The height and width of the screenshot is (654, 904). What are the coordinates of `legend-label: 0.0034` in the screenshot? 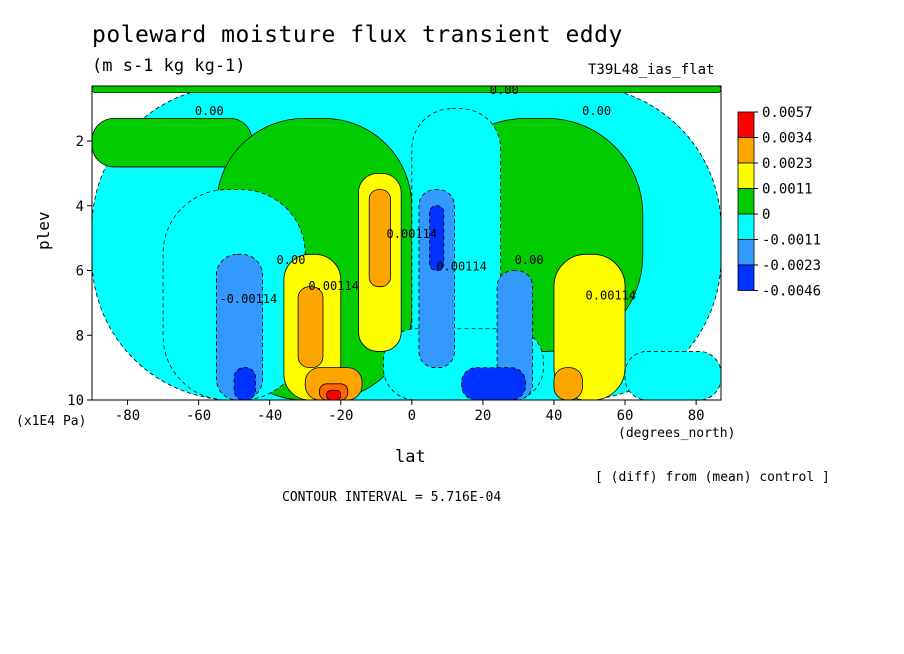 It's located at (787, 139).